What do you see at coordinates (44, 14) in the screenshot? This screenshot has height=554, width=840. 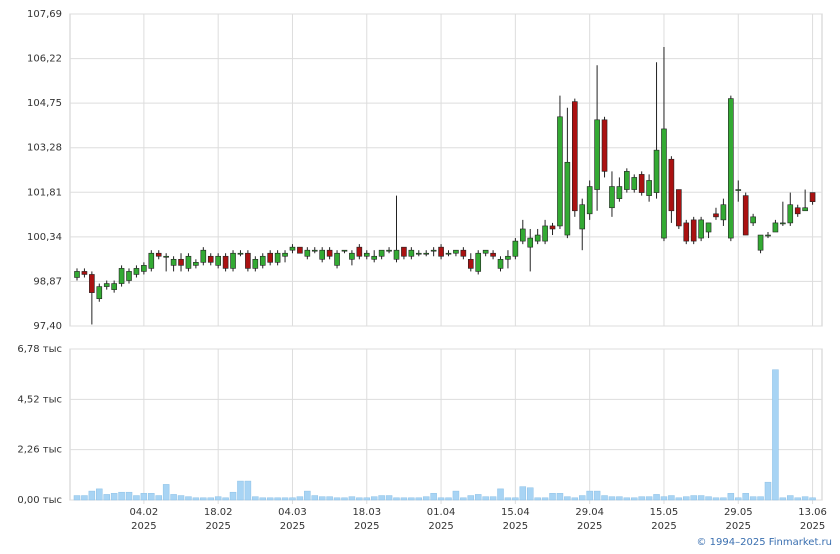 I see `y-tick-label: 107,69` at bounding box center [44, 14].